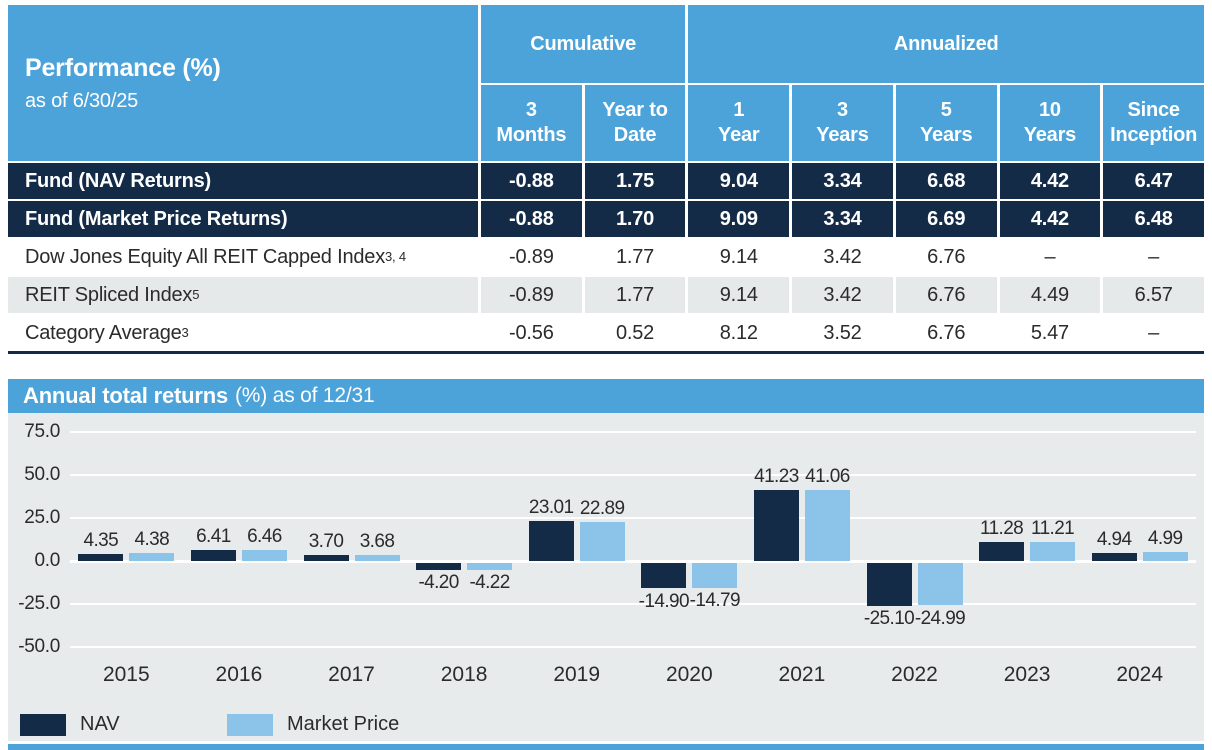  Describe the element at coordinates (531, 219) in the screenshot. I see `table-cell: -0.88` at that location.